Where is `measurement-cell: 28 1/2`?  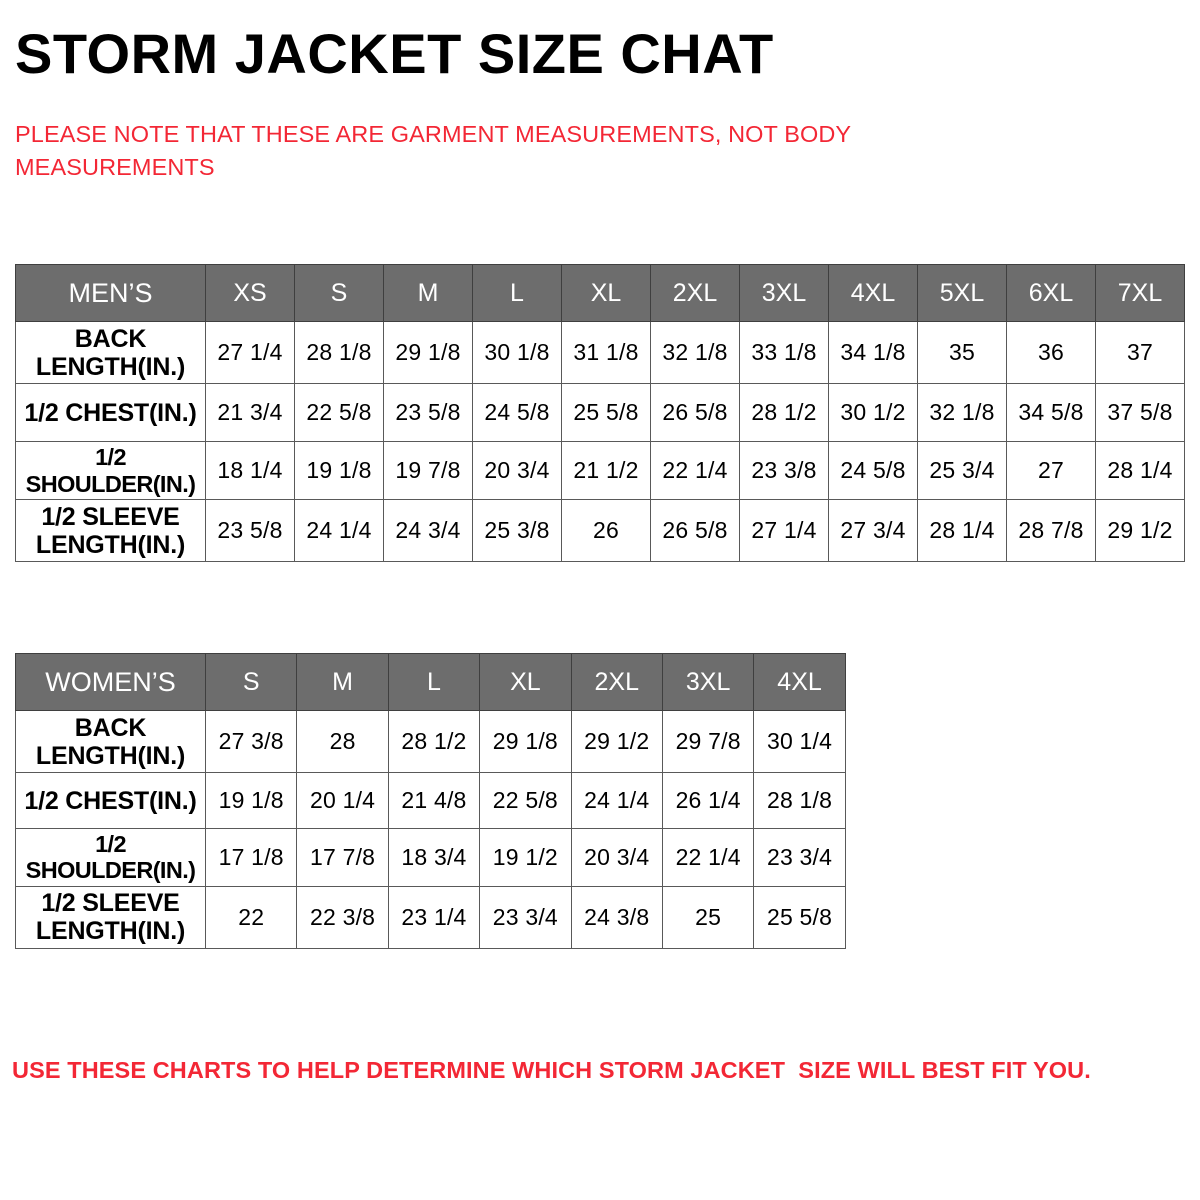
measurement-cell: 28 1/2 is located at coordinates (434, 741).